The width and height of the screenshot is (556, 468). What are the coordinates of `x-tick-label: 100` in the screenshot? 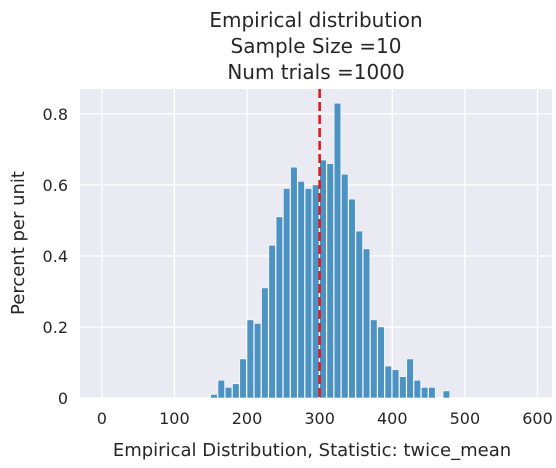 It's located at (174, 418).